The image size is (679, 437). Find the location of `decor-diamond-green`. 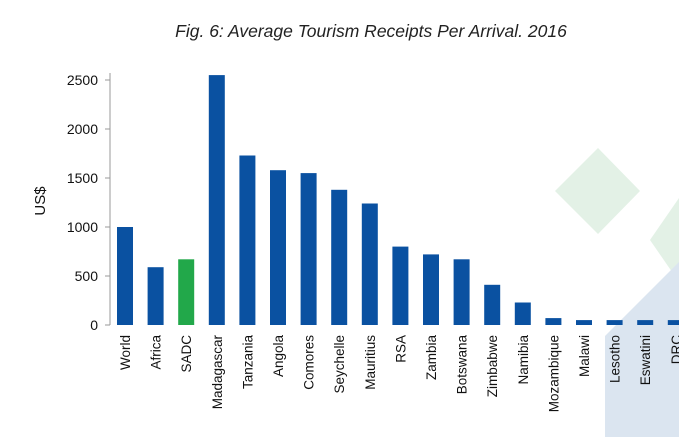

decor-diamond-green is located at coordinates (597, 191).